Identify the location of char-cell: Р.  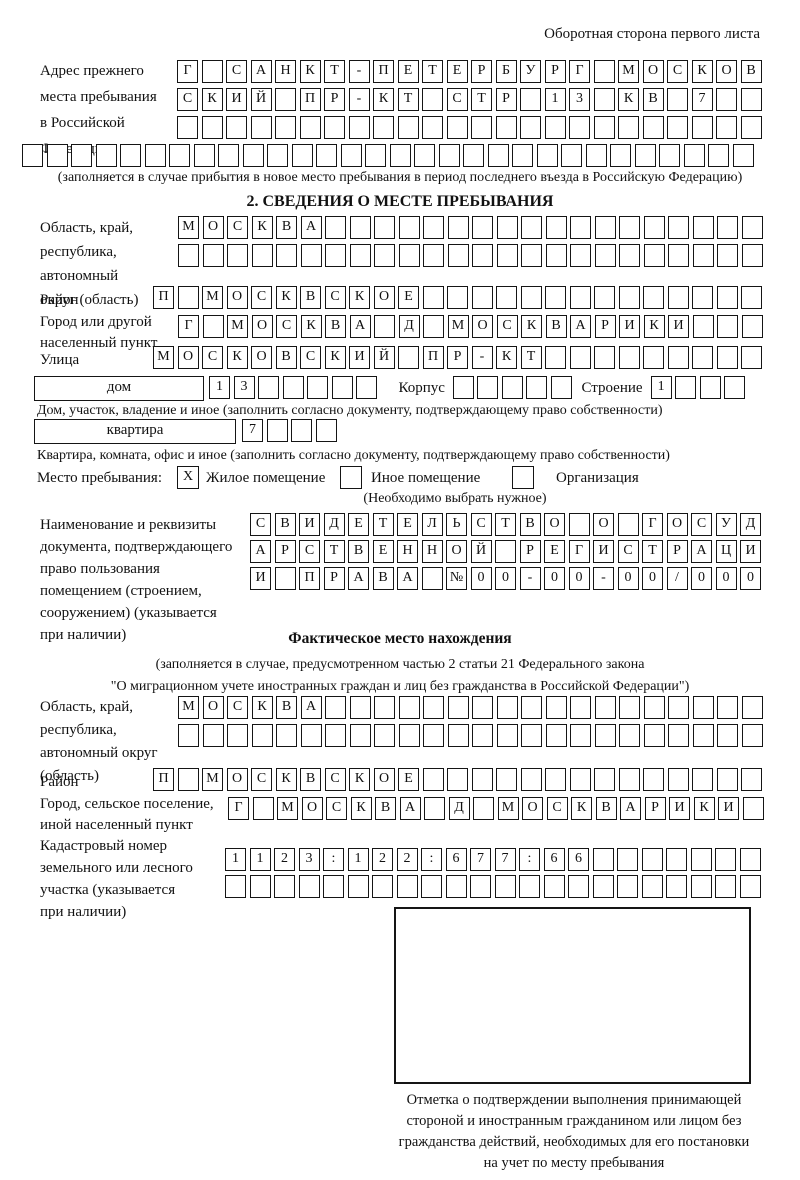
(530, 551).